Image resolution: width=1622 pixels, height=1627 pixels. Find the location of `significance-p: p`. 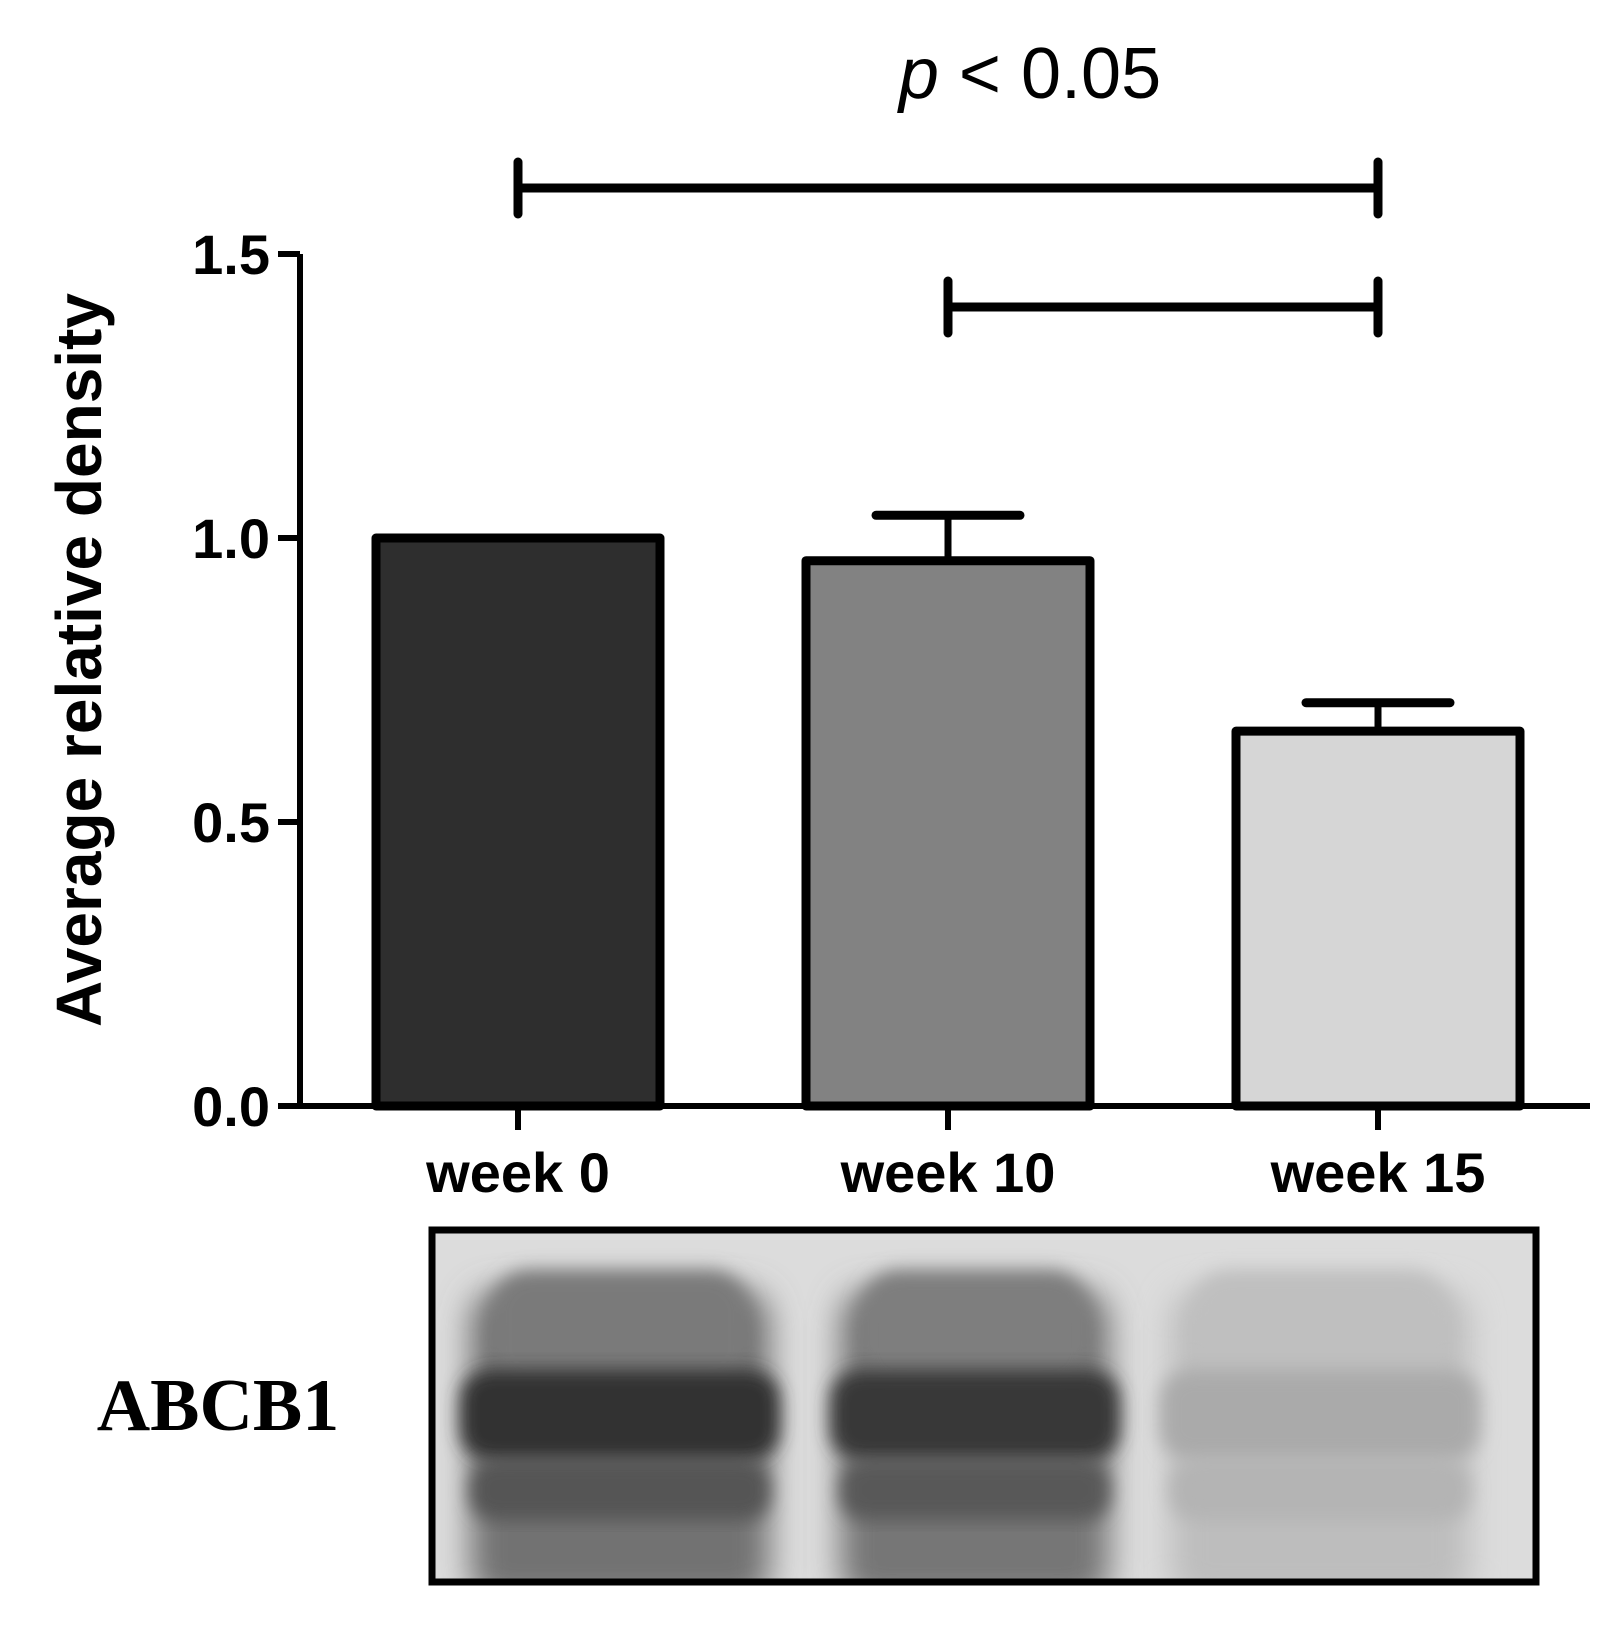

significance-p: p is located at coordinates (918, 74).